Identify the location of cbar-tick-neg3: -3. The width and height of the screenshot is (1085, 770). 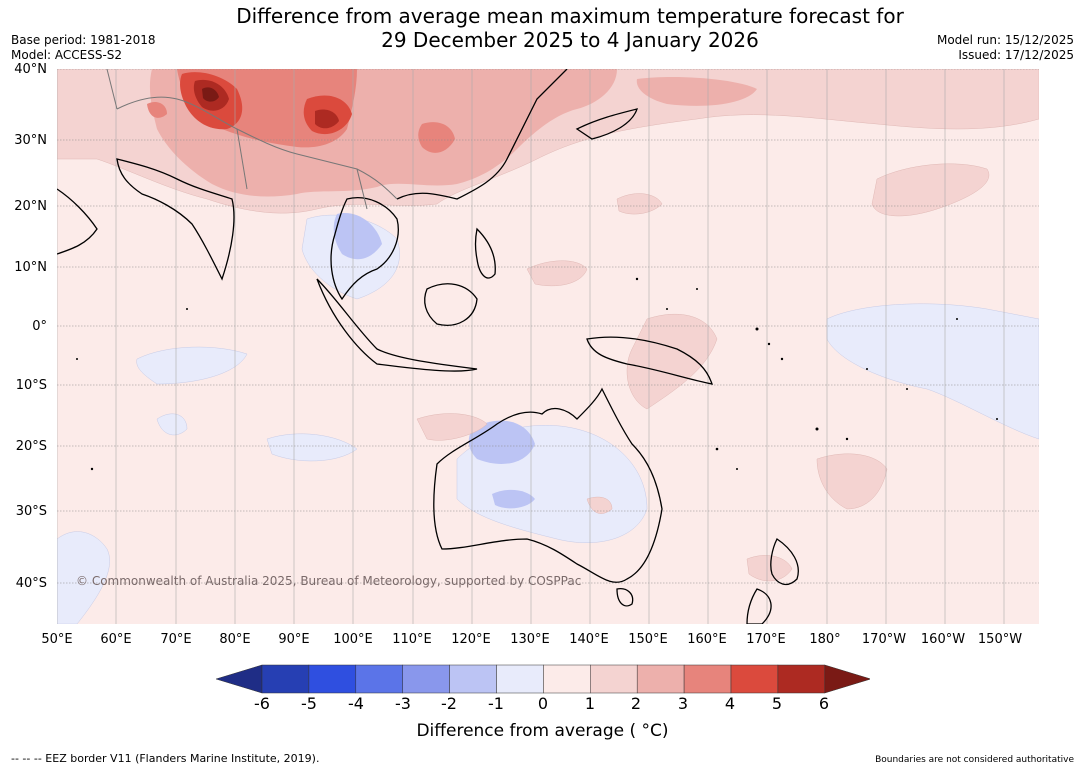
(403, 703).